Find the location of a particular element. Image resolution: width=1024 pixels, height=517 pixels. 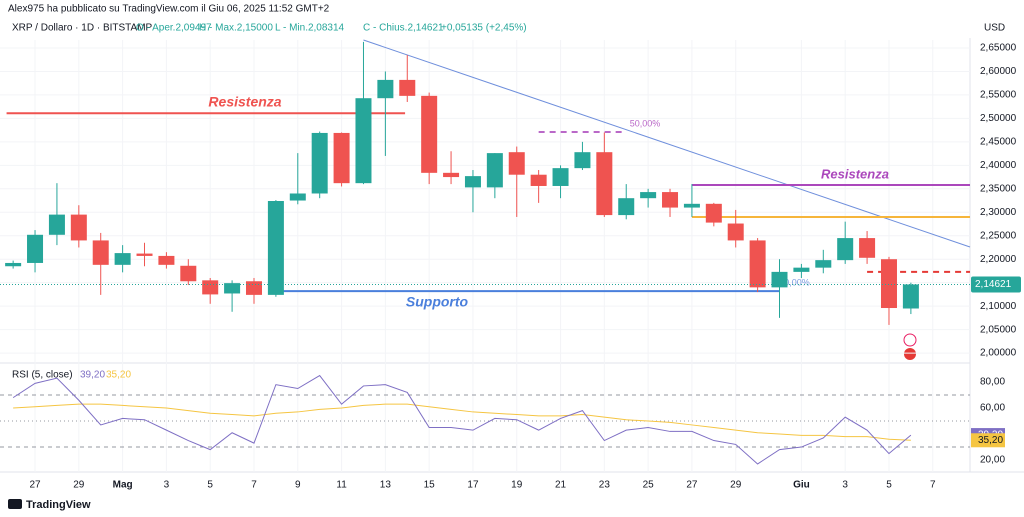

legend-open: O - Aper.2,09497 is located at coordinates (174, 28).